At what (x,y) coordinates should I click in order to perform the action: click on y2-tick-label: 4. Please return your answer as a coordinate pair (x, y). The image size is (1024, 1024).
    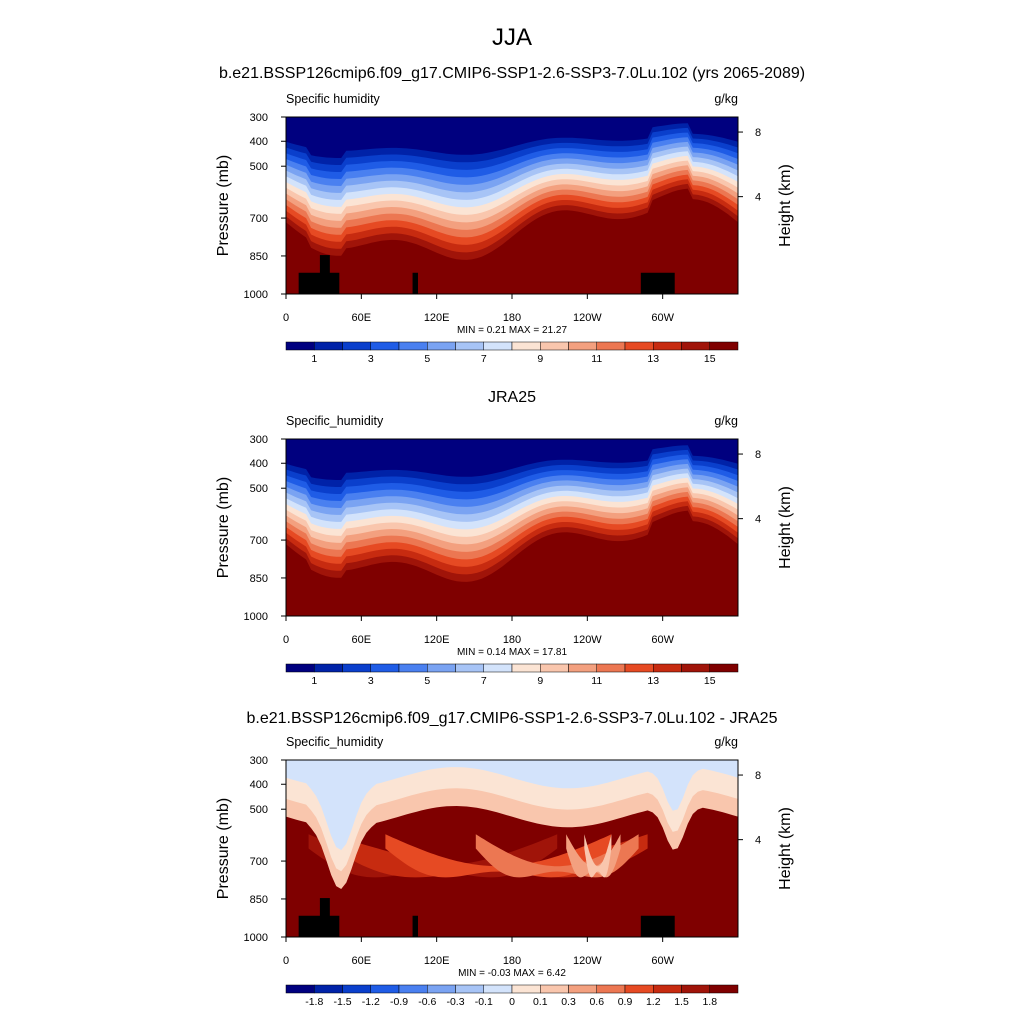
    Looking at the image, I should click on (758, 198).